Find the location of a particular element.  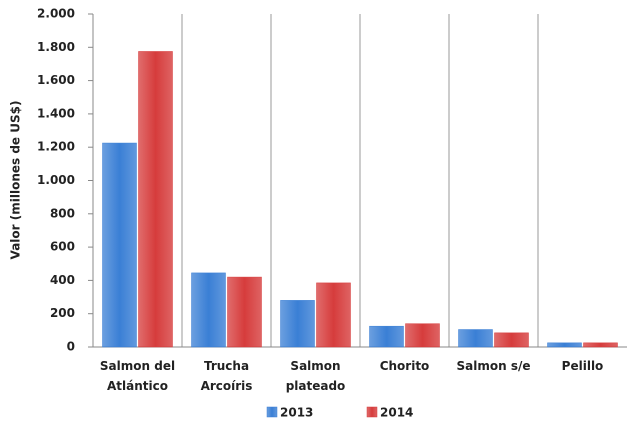

y-tick-label: 2.000 is located at coordinates (56, 14).